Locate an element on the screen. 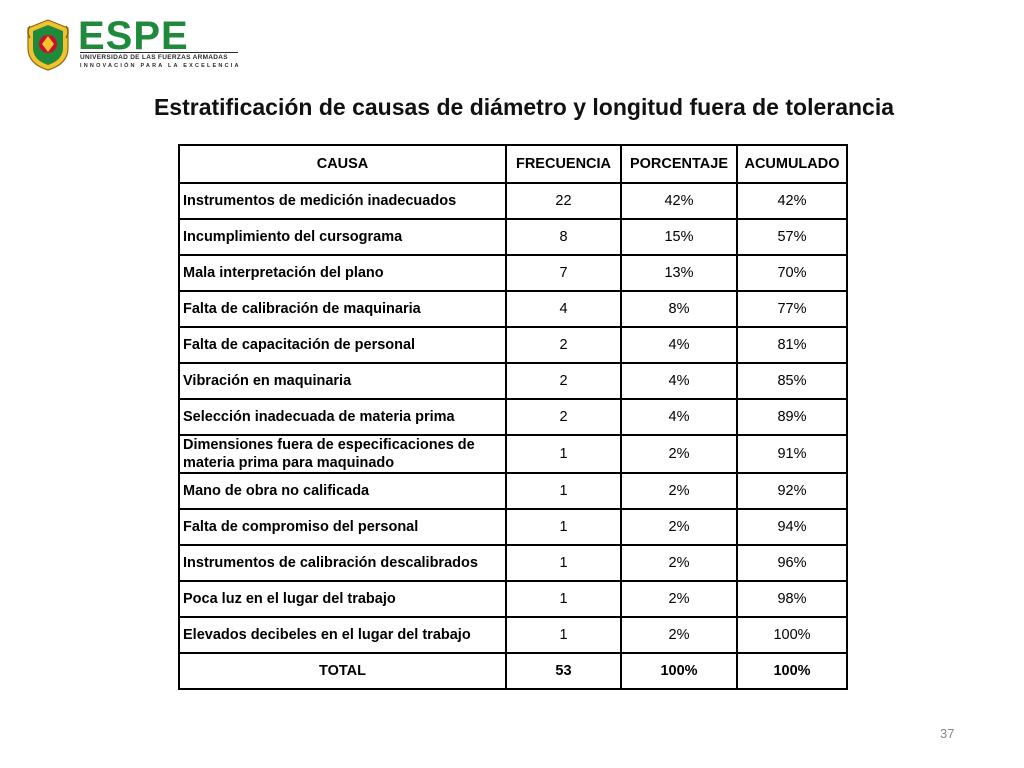 The width and height of the screenshot is (1024, 768). university-seal-icon is located at coordinates (48, 45).